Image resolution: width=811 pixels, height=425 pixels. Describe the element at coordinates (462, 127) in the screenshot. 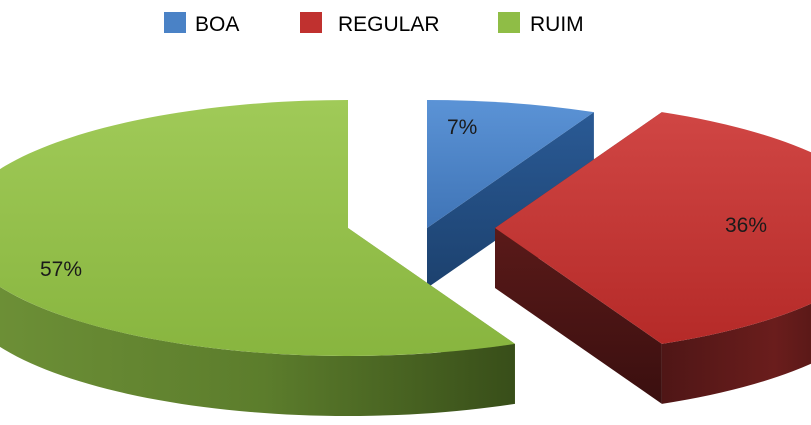

I see `data-label-boa: 7%` at that location.